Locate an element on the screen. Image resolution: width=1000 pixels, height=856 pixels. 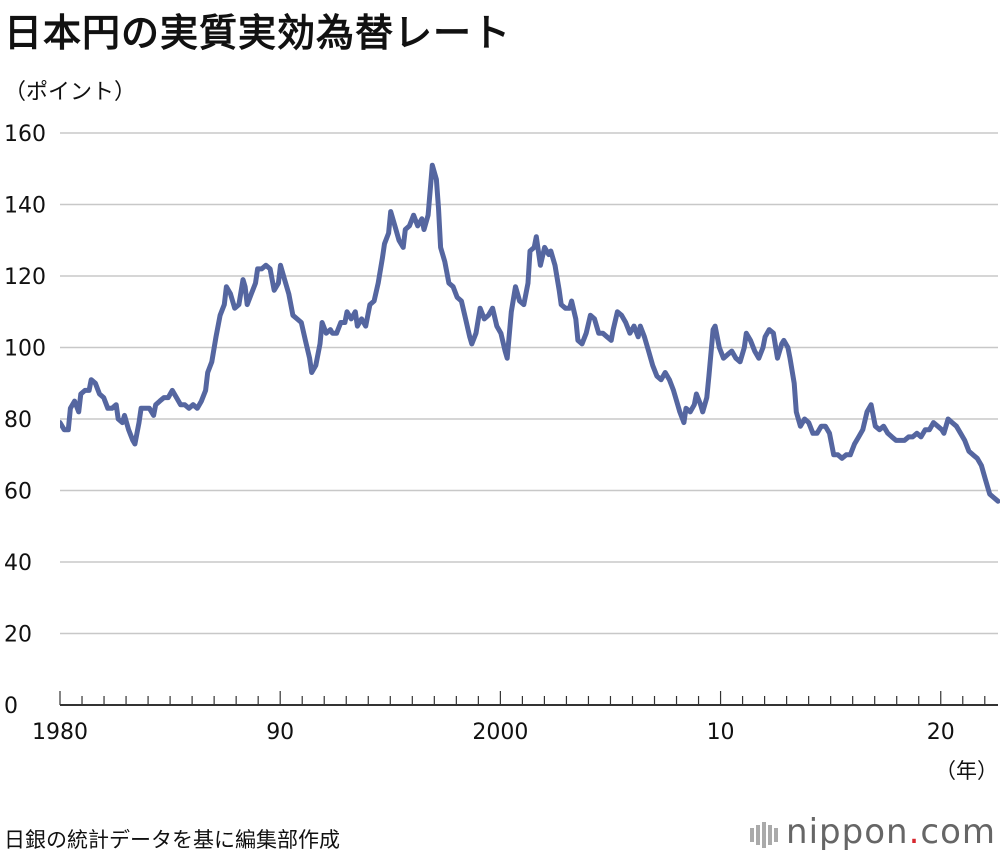
y-tick-label-0: 0 is located at coordinates (11, 706).